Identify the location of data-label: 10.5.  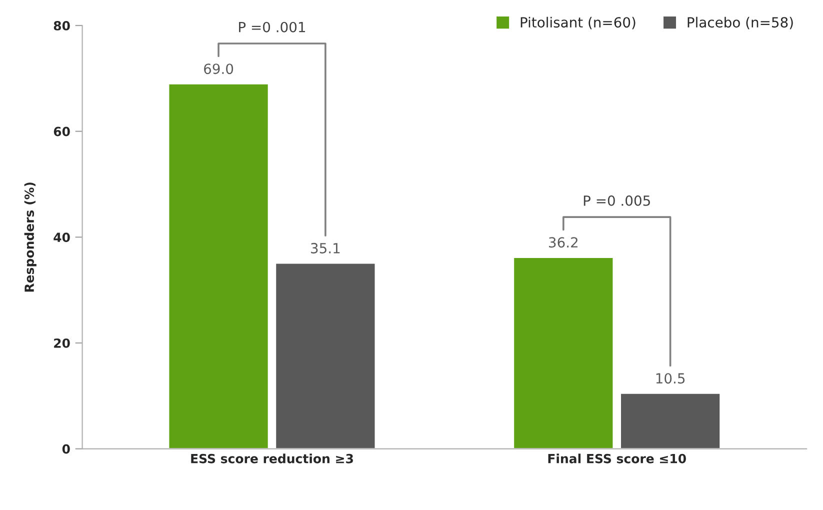
(670, 378).